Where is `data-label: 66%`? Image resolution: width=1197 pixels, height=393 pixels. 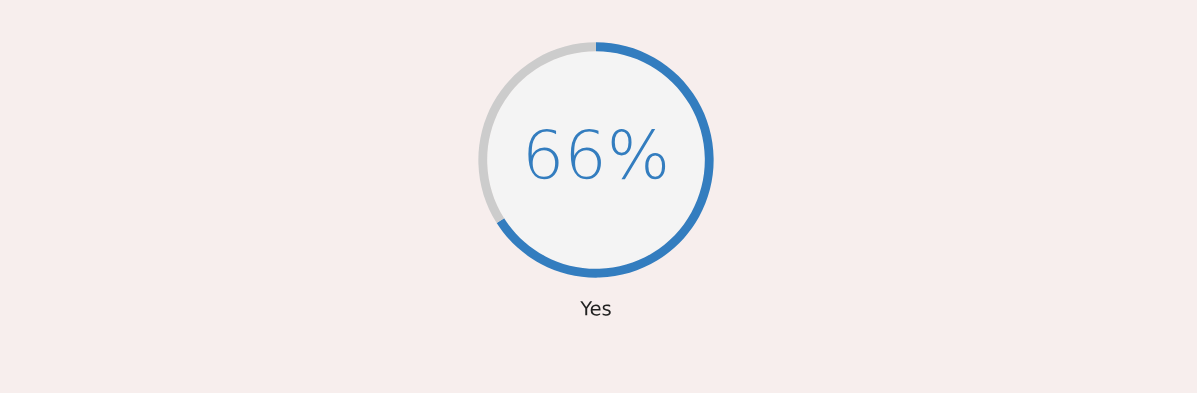 data-label: 66% is located at coordinates (597, 154).